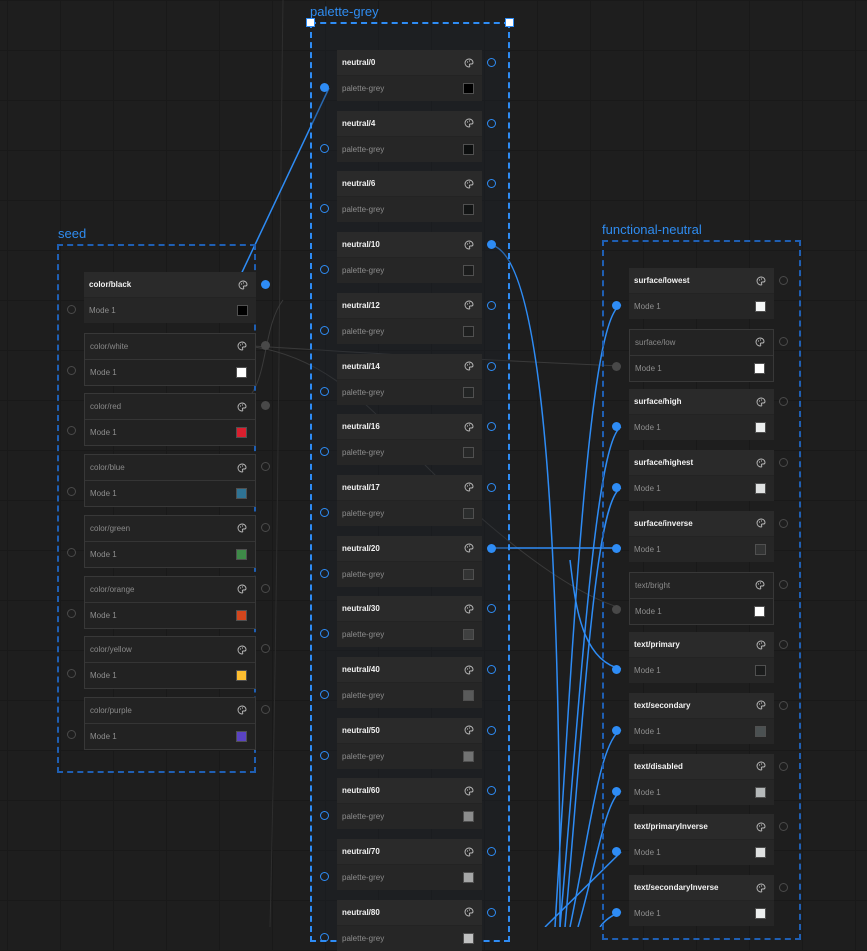  Describe the element at coordinates (701, 536) in the screenshot. I see `variable-node-surface-inverse: surface/inverse Mode 1` at that location.